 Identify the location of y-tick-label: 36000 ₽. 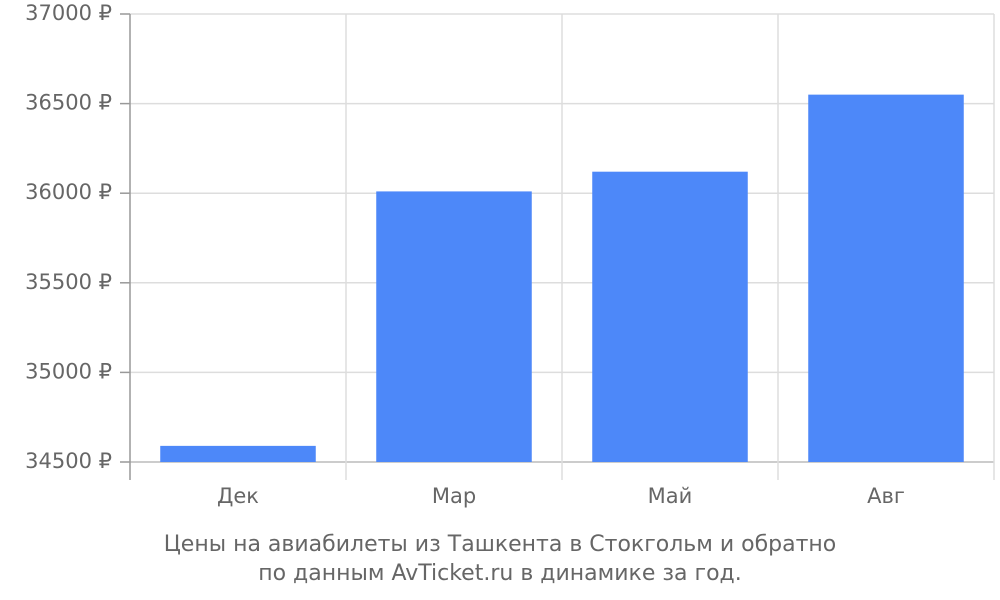
(68, 192).